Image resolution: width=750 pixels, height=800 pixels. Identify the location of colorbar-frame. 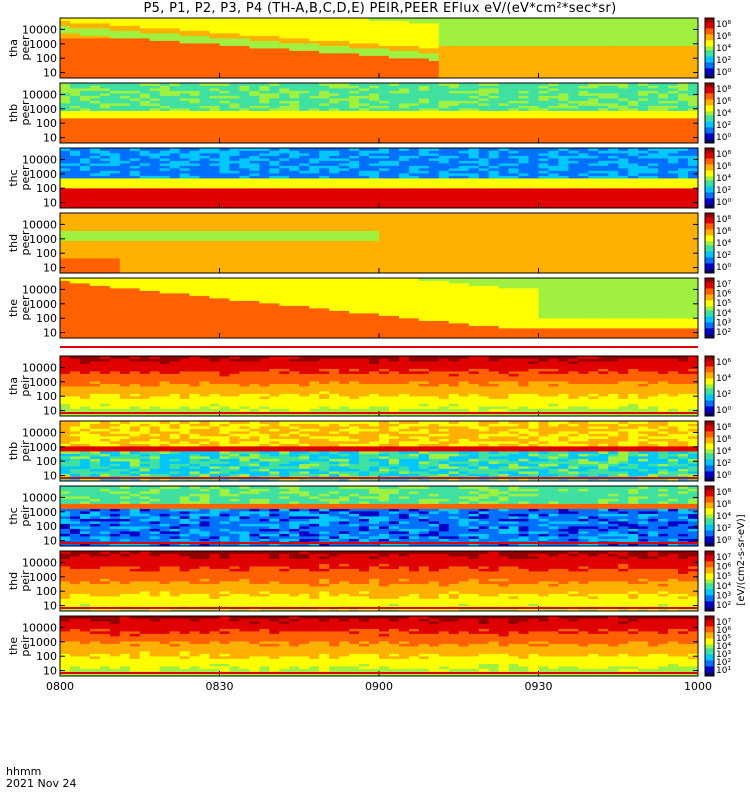
(709, 178).